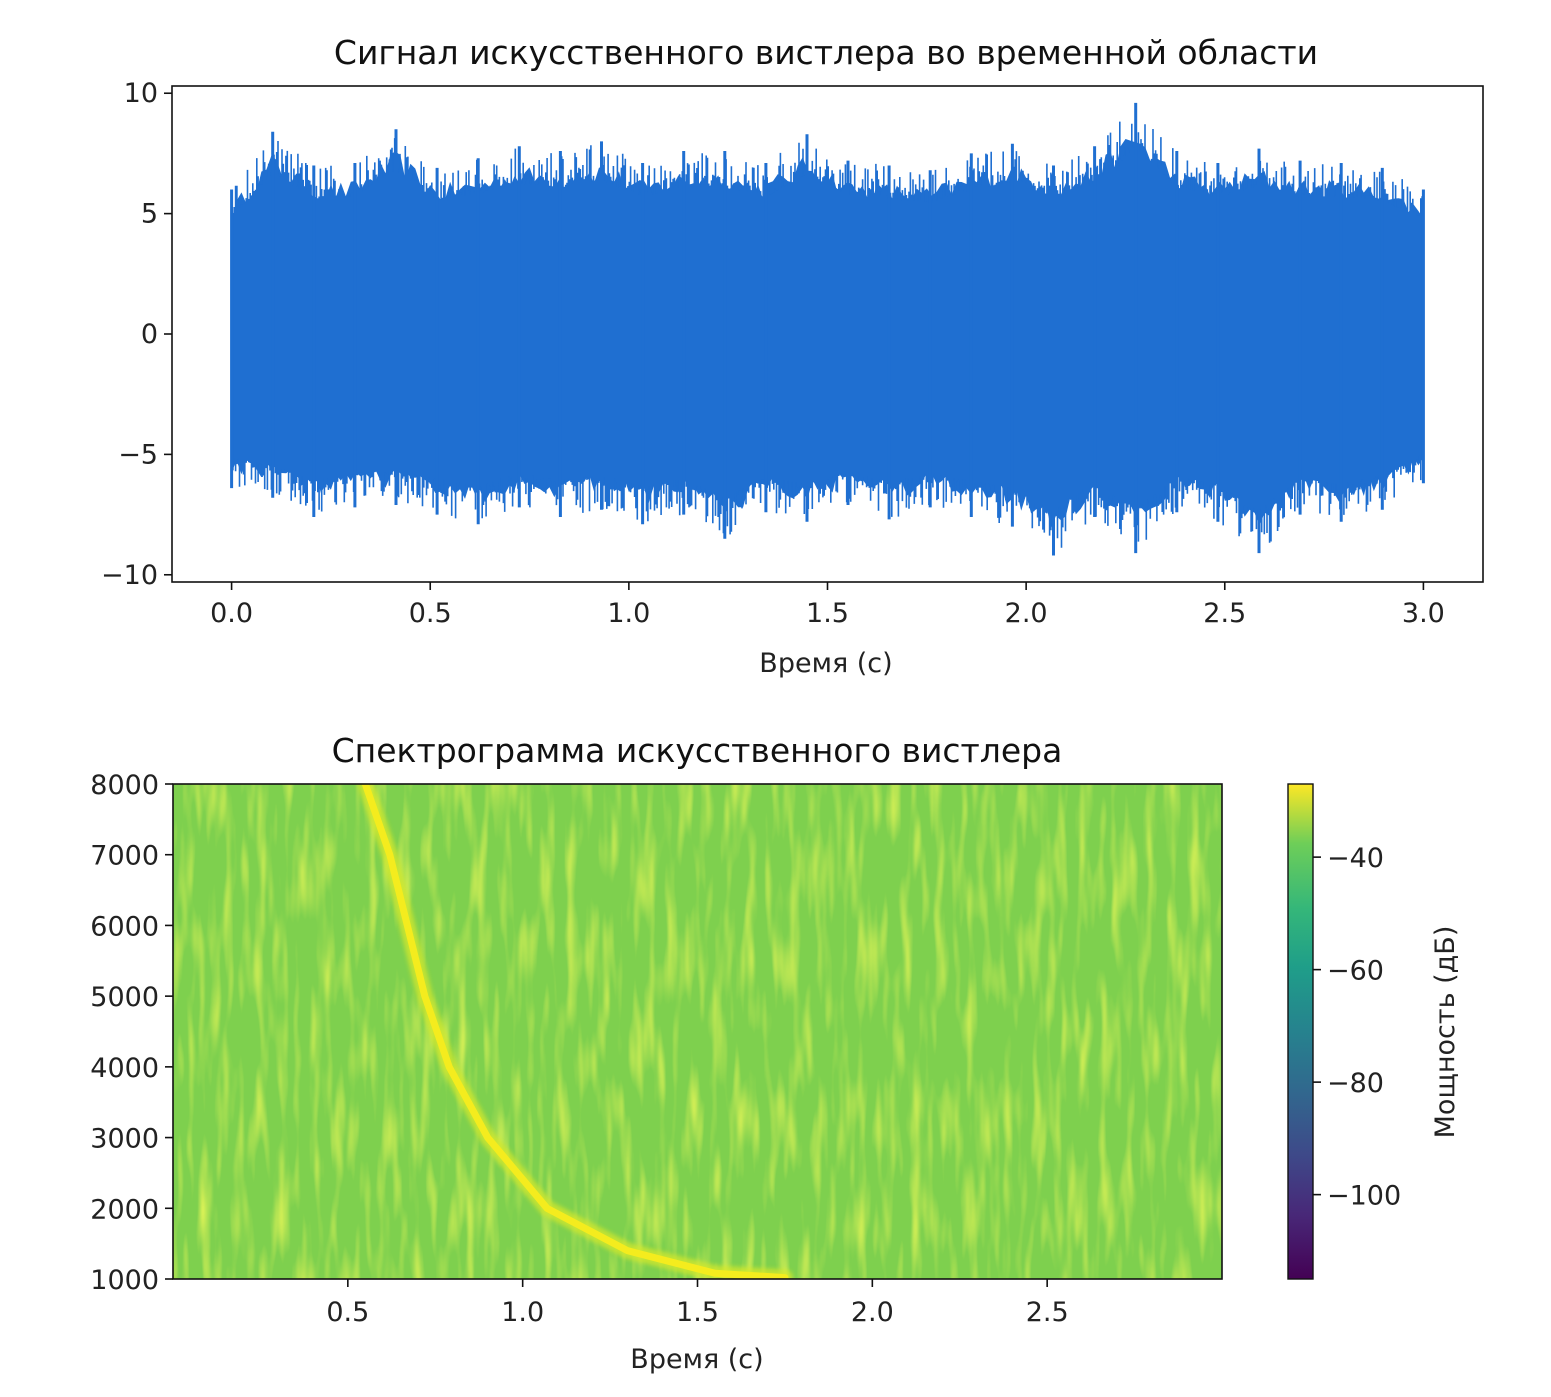 The width and height of the screenshot is (1551, 1397). What do you see at coordinates (1224, 613) in the screenshot?
I see `chart1-x-tick-label: 2.5` at bounding box center [1224, 613].